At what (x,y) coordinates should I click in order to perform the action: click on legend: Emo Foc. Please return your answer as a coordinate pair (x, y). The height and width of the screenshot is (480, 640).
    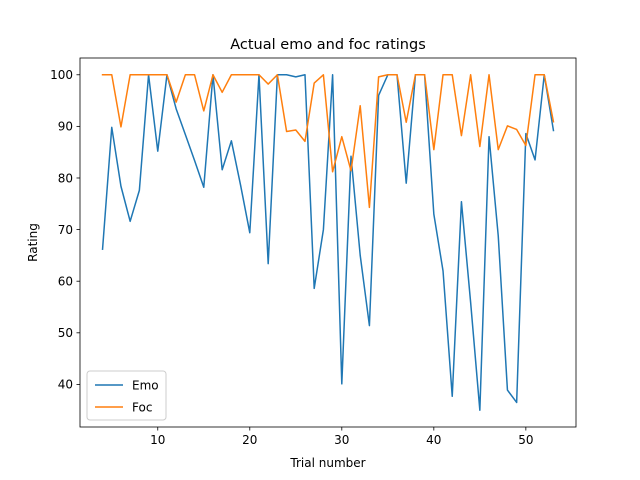
    Looking at the image, I should click on (126, 395).